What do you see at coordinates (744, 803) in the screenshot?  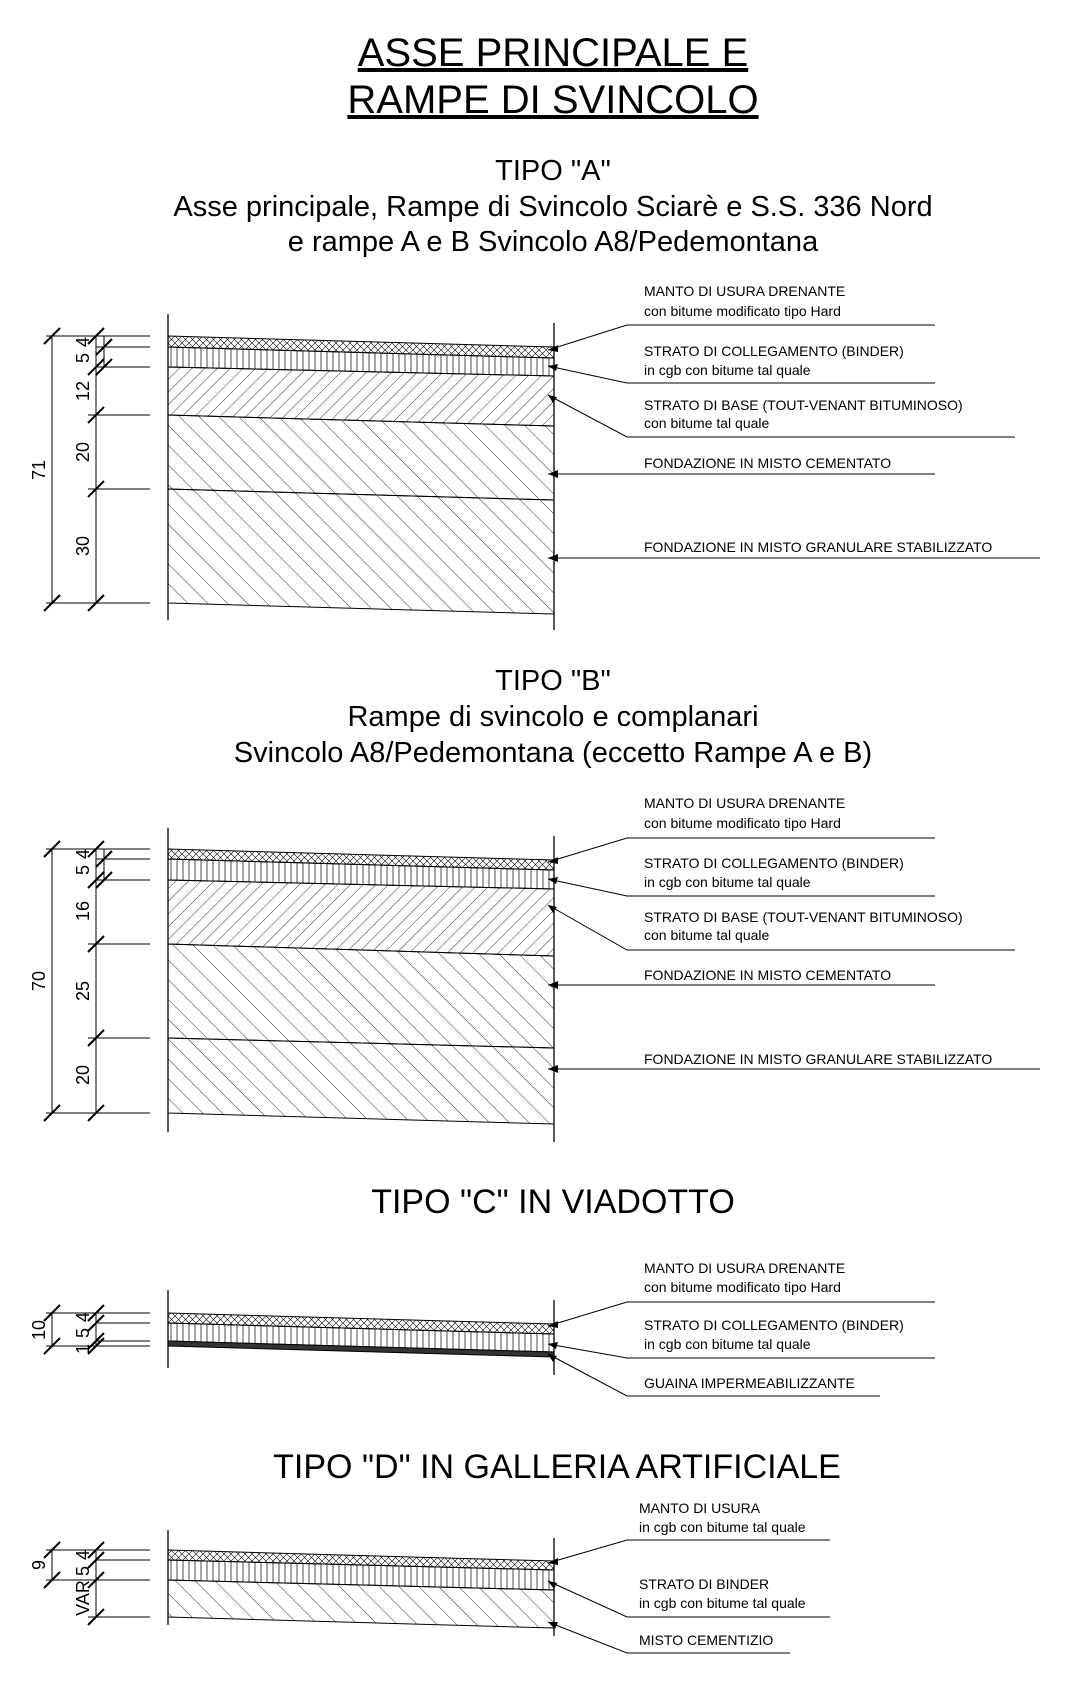 I see `label-b-layer1: MANTO DI USURA DRENANTE` at bounding box center [744, 803].